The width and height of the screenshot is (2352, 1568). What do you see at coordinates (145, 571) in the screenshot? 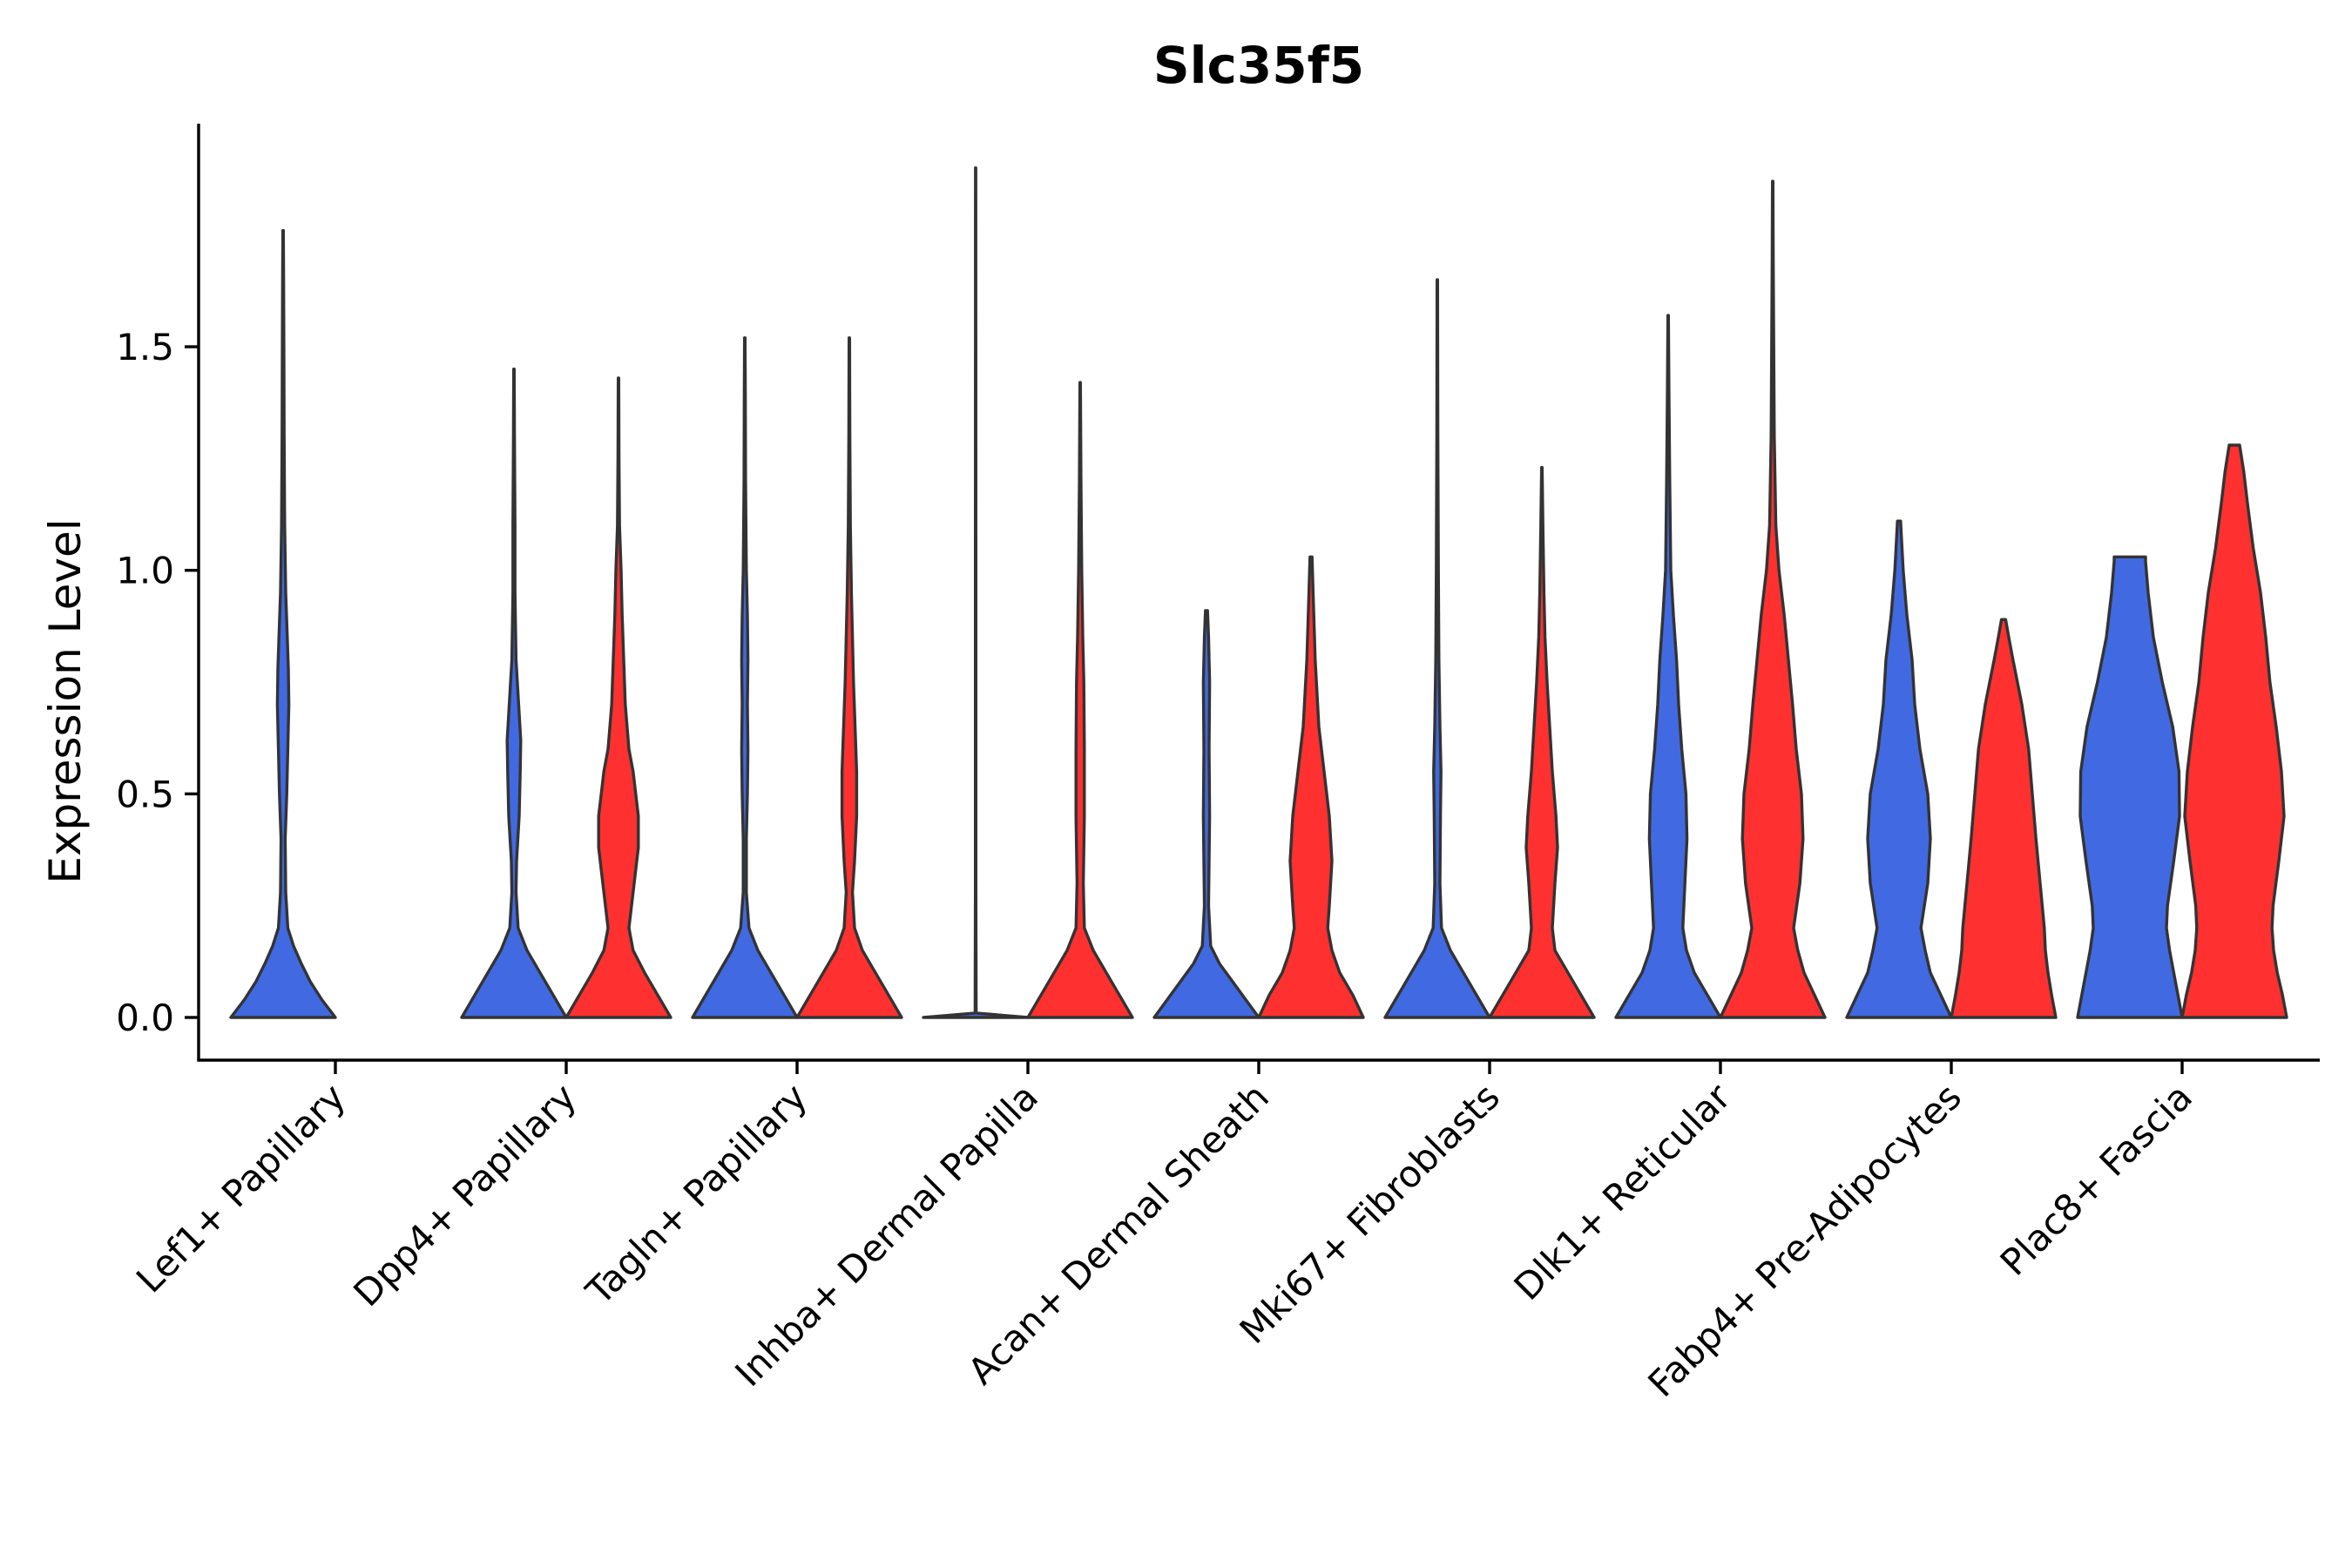
I see `y-tick-label: 1.0` at bounding box center [145, 571].